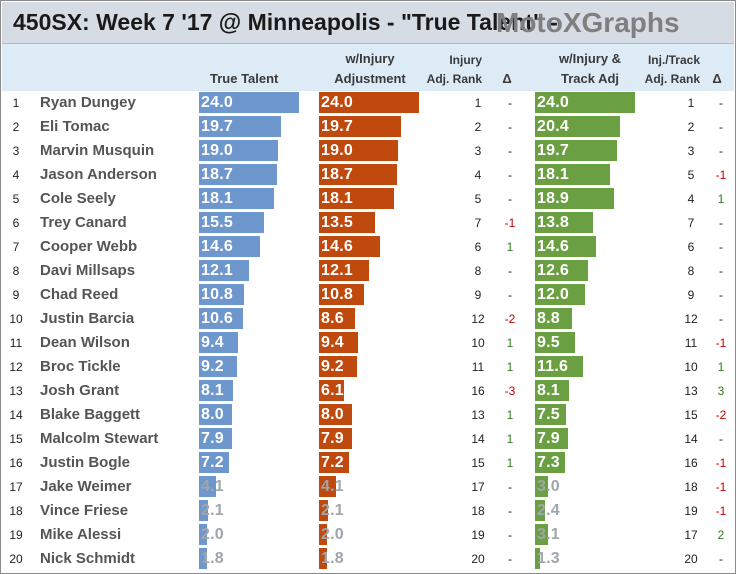 Image resolution: width=736 pixels, height=574 pixels. What do you see at coordinates (212, 366) in the screenshot?
I see `true-talent-value: 9.2` at bounding box center [212, 366].